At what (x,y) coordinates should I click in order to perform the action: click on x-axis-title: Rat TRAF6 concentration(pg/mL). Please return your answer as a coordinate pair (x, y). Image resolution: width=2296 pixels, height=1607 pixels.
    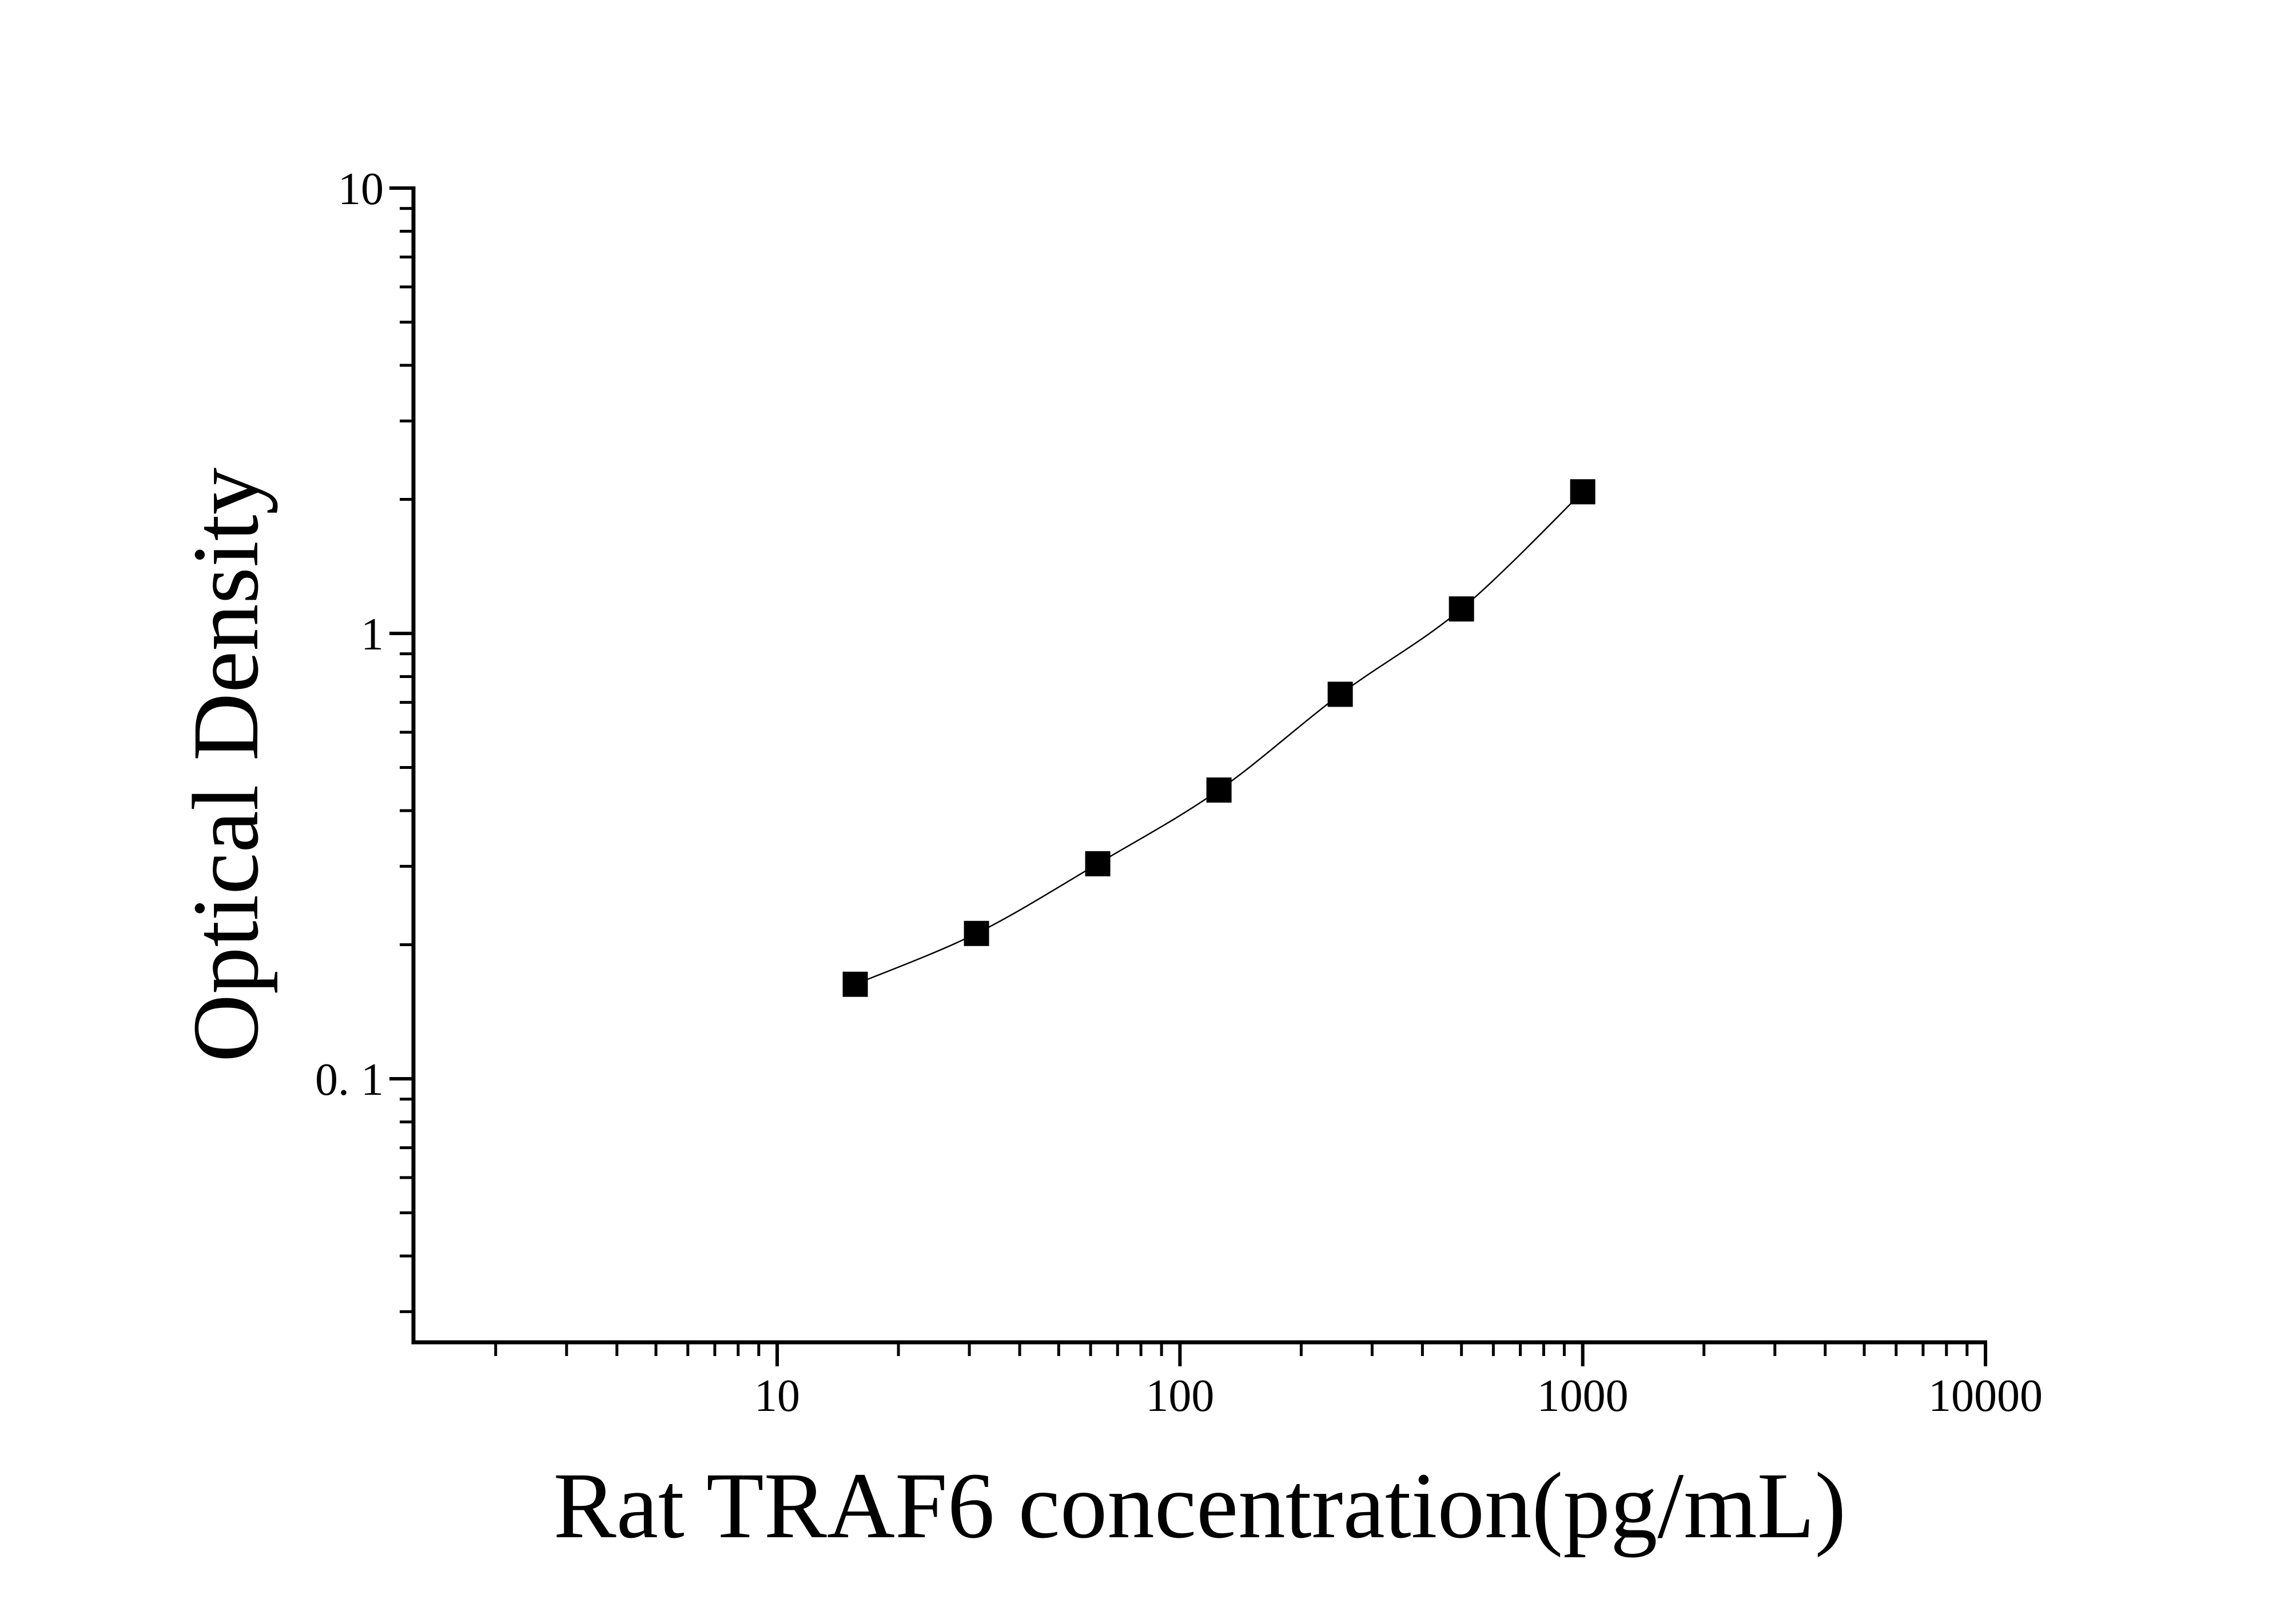
    Looking at the image, I should click on (1200, 1505).